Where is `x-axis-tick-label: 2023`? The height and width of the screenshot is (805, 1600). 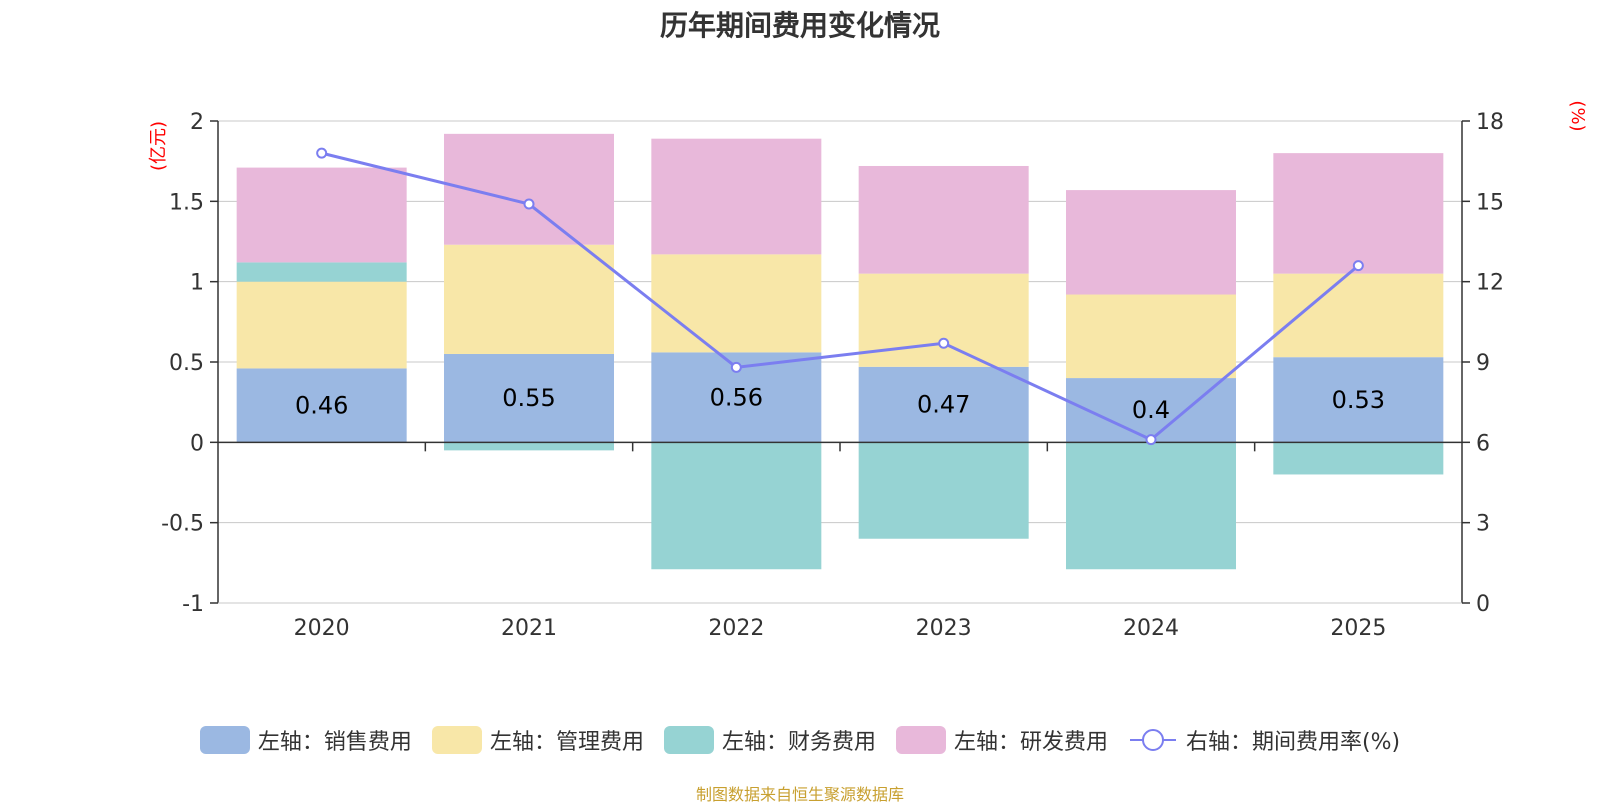 x-axis-tick-label: 2023 is located at coordinates (944, 628).